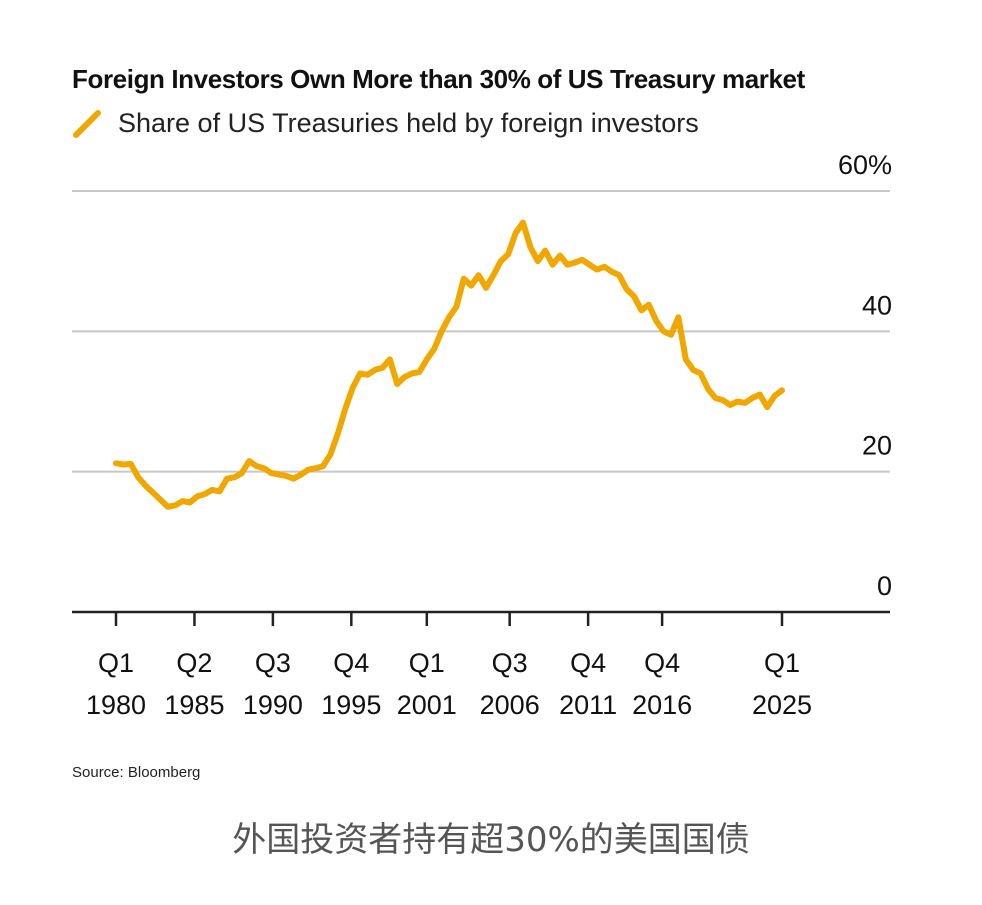 The height and width of the screenshot is (905, 982). Describe the element at coordinates (136, 772) in the screenshot. I see `source-note: Source: Bloomberg` at that location.